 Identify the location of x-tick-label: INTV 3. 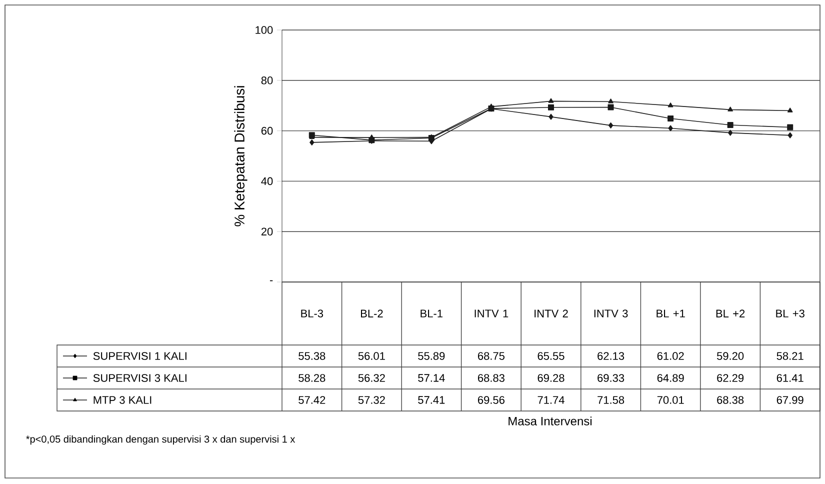
(611, 314).